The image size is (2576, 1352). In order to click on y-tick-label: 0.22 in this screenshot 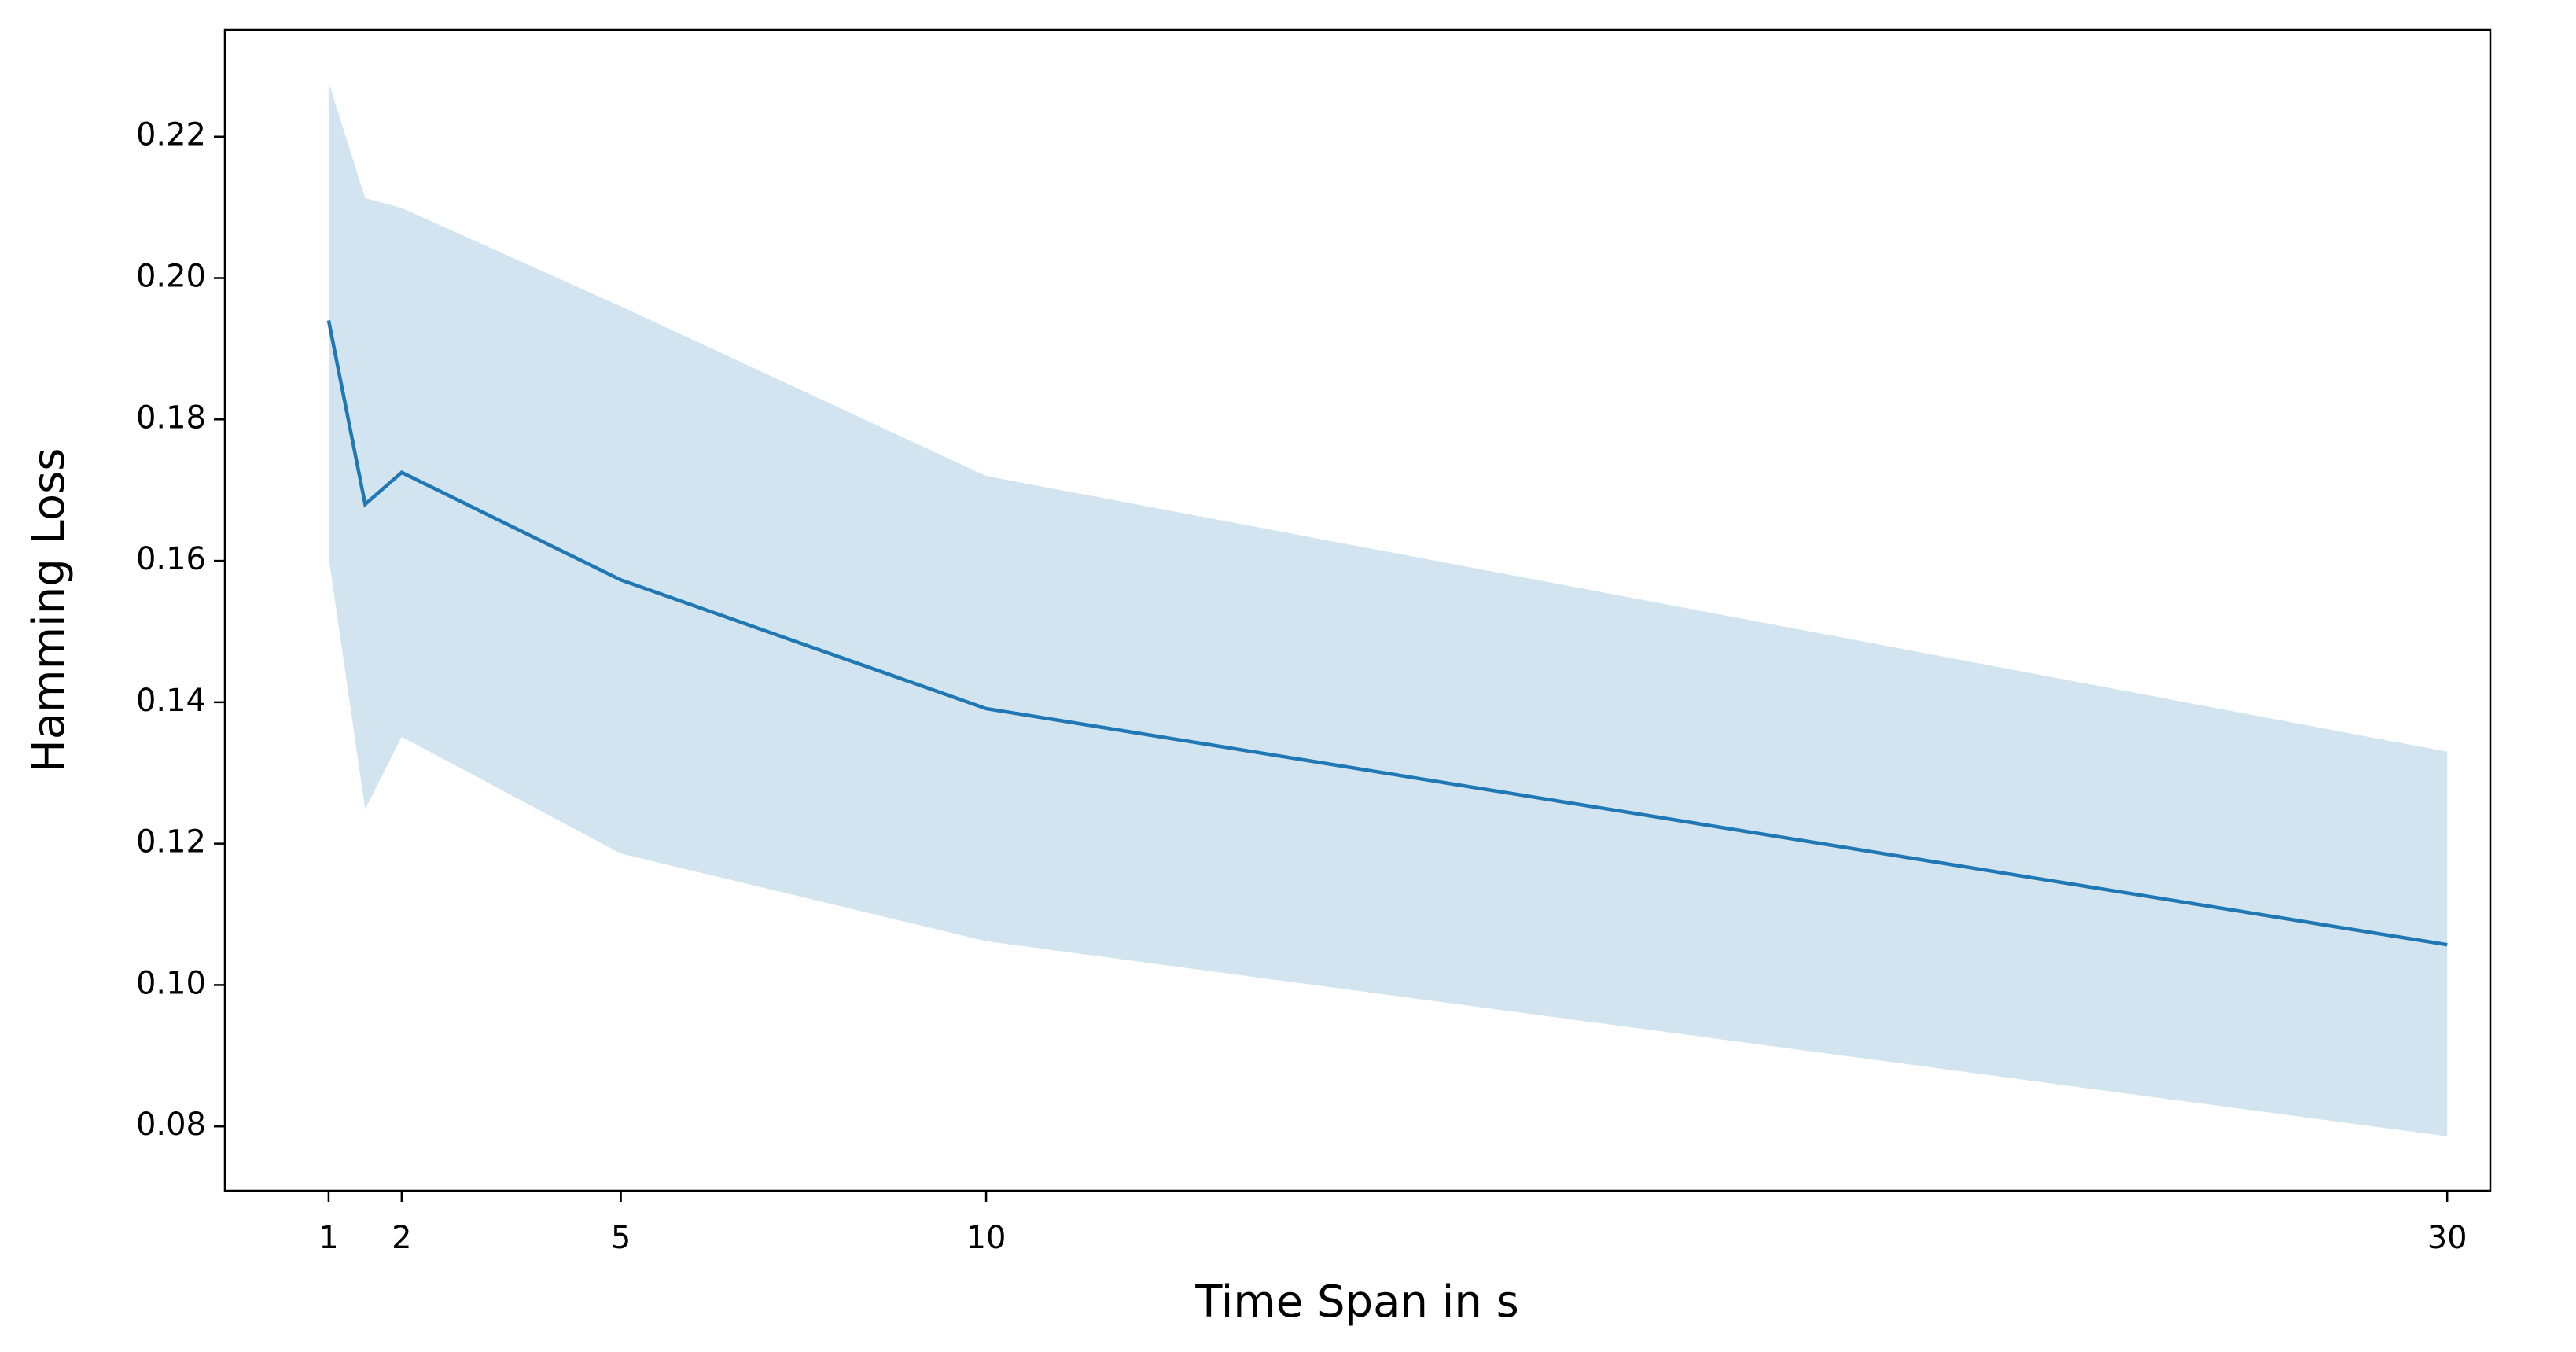, I will do `click(171, 135)`.